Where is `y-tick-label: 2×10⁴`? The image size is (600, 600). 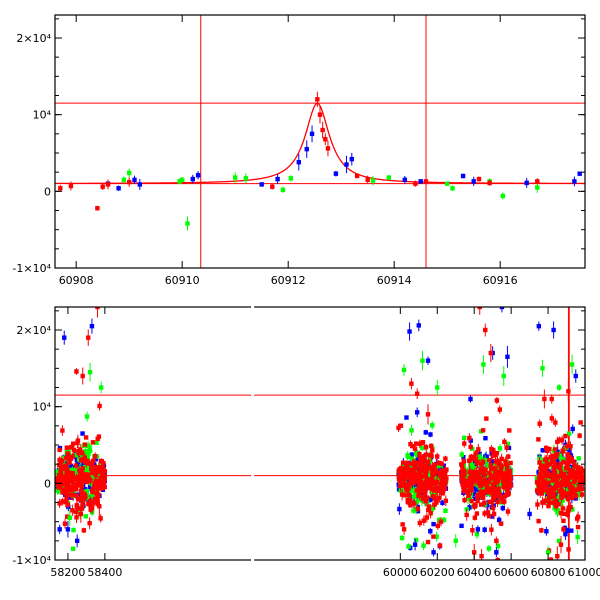 y-tick-label: 2×10⁴ is located at coordinates (33, 330).